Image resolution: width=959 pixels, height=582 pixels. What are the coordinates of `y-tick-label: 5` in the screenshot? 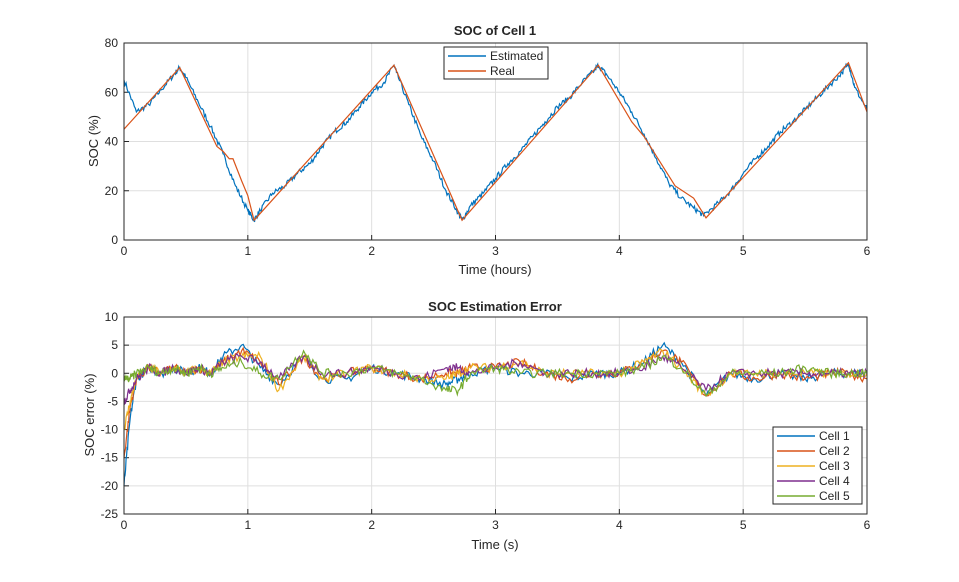 It's located at (114, 345).